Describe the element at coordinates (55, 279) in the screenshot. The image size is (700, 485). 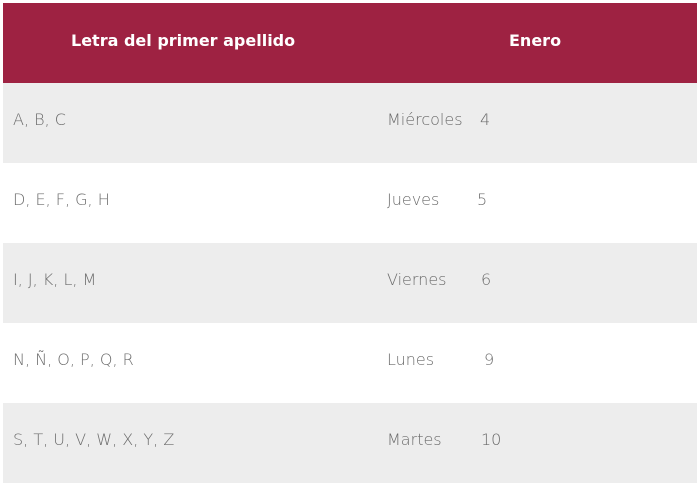
I see `letters-cell: I, J, K, L, M` at that location.